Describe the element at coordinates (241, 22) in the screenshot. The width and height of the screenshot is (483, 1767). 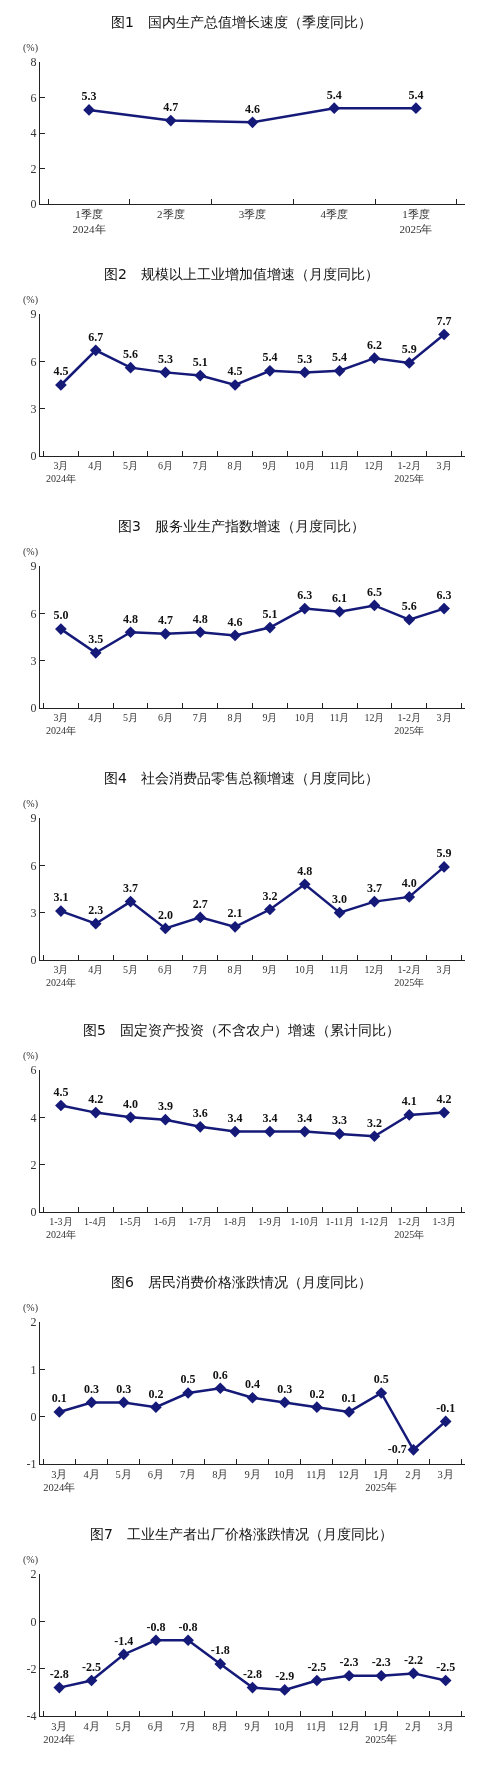
I see `chart-title: 图1 国内生产总值增长速度（季度同比）` at that location.